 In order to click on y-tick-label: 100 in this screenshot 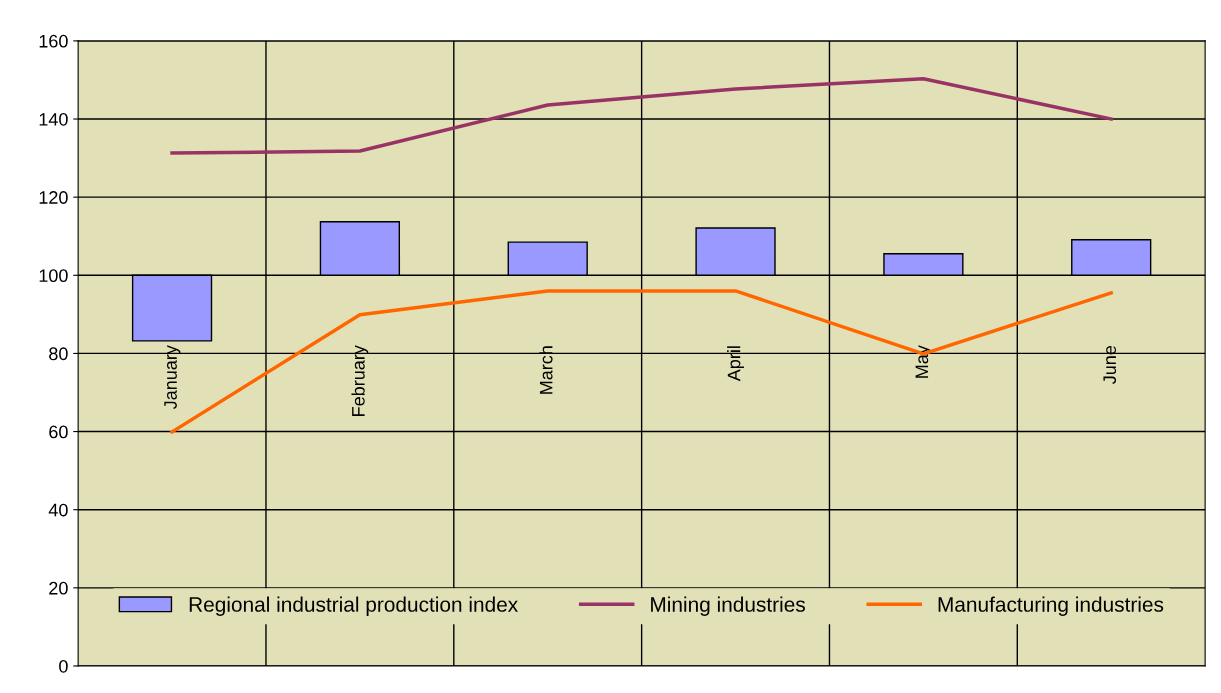, I will do `click(53, 276)`.